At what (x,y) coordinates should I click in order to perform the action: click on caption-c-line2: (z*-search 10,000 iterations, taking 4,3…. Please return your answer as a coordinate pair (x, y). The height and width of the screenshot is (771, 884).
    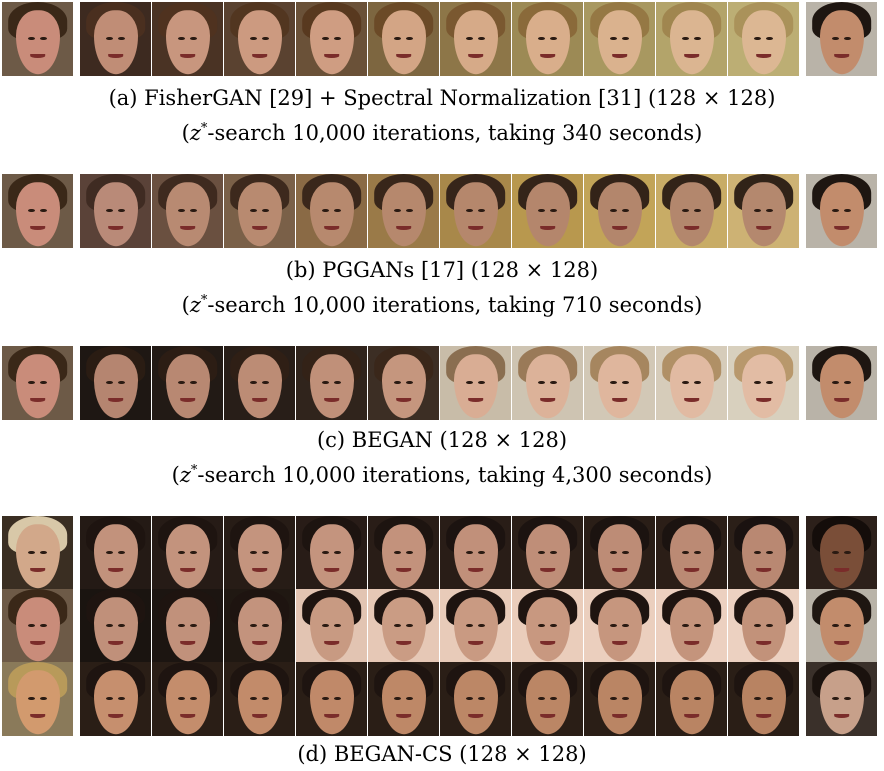
    Looking at the image, I should click on (442, 475).